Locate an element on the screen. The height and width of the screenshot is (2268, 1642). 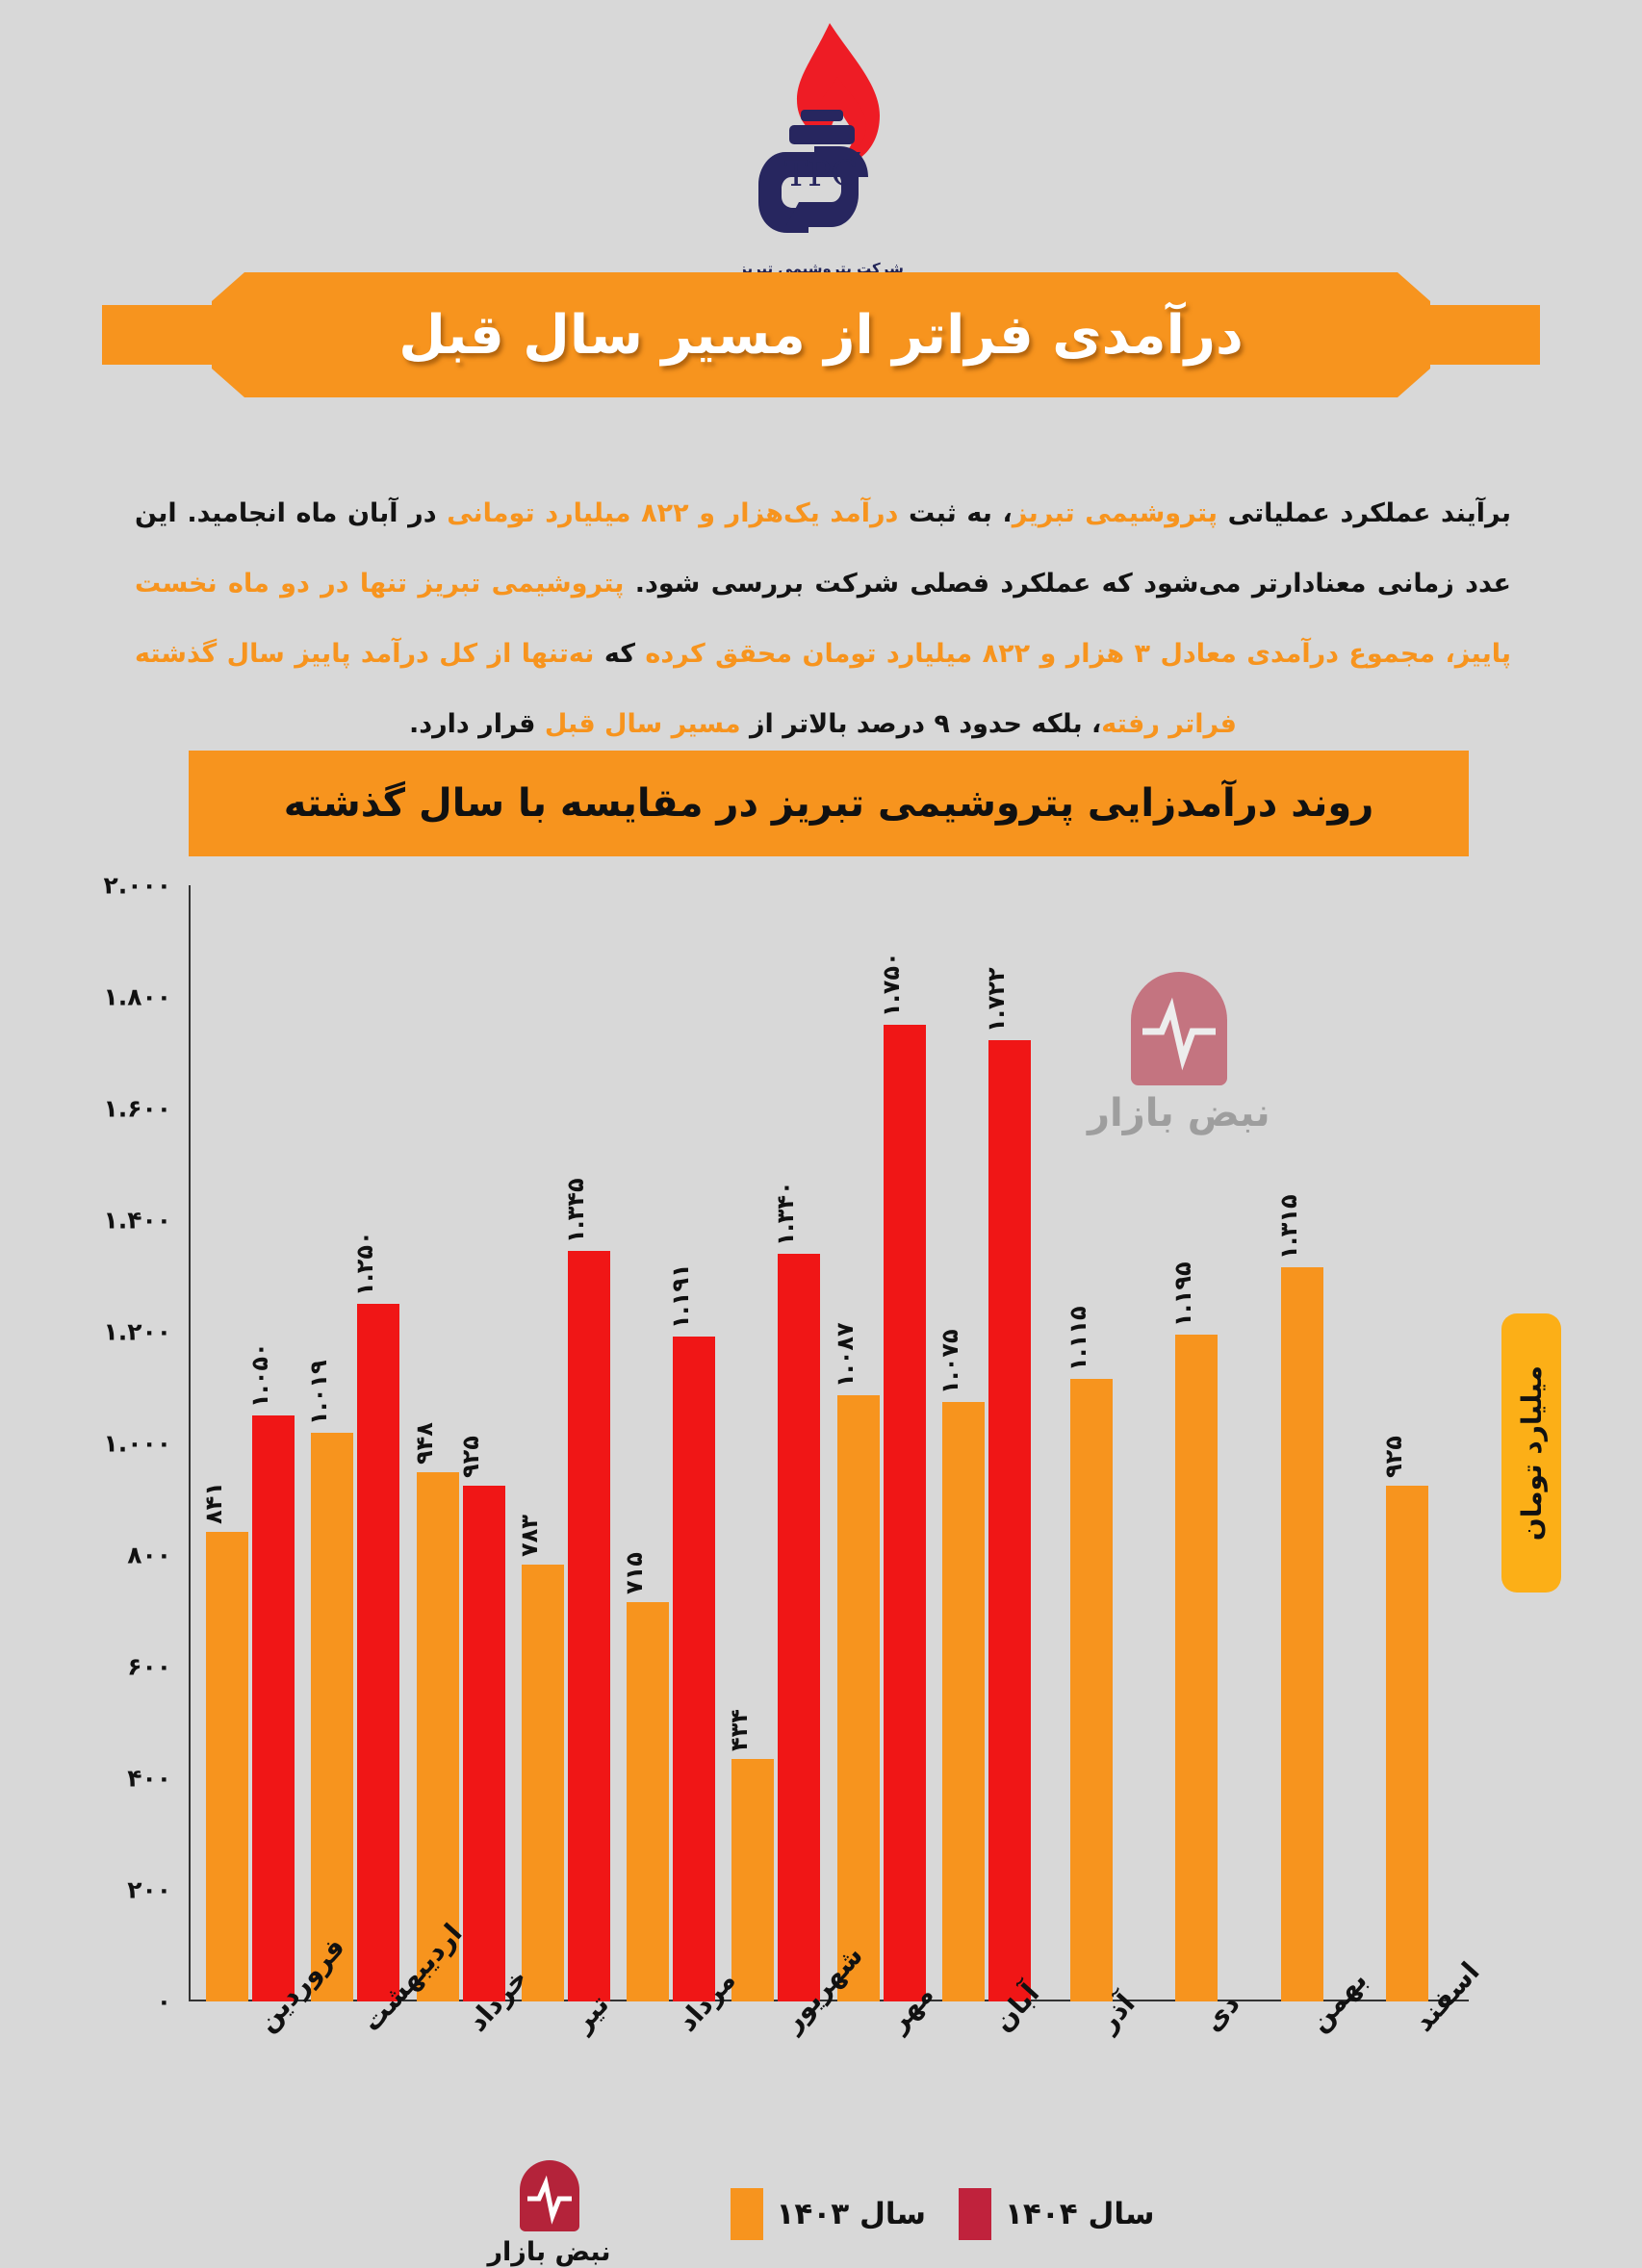
intro-seg-11: قرار دارد. is located at coordinates (477, 724).